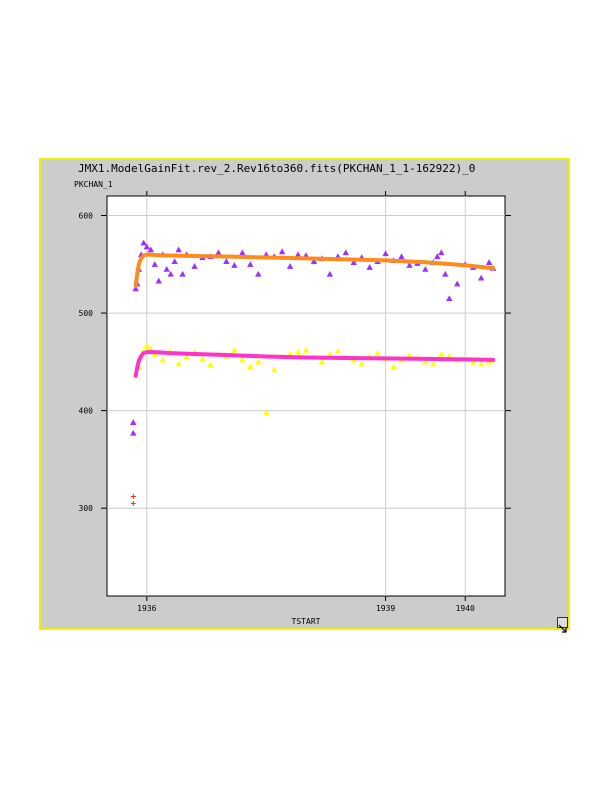 Image resolution: width=612 pixels, height=792 pixels. What do you see at coordinates (465, 608) in the screenshot?
I see `x-tick-label: 1940` at bounding box center [465, 608].